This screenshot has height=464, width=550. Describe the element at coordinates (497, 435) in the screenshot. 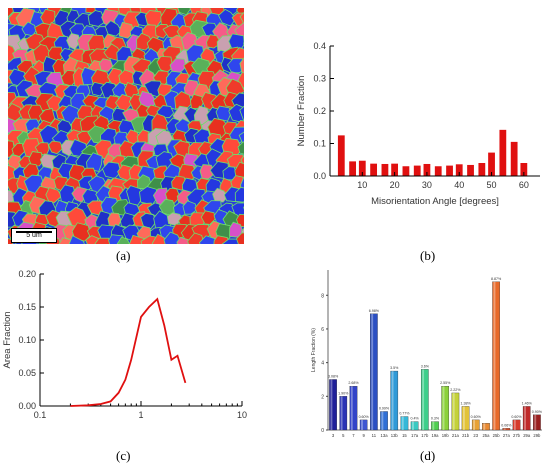

I see `x-tick-label: 25b` at that location.